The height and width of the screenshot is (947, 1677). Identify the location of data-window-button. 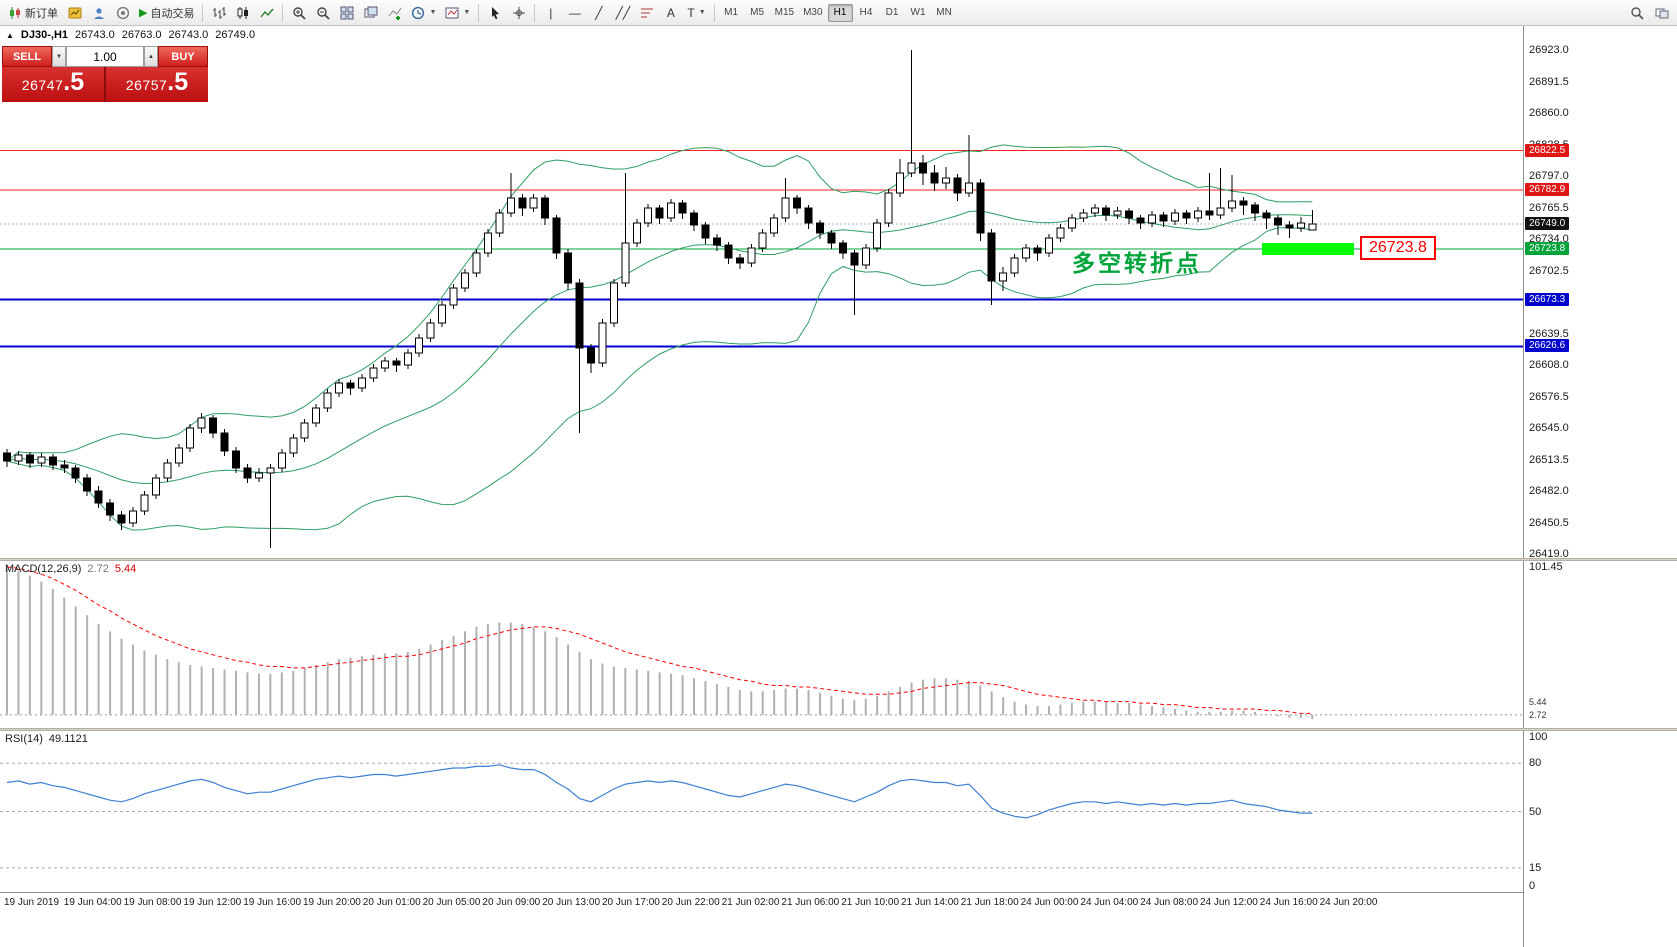
(122, 13).